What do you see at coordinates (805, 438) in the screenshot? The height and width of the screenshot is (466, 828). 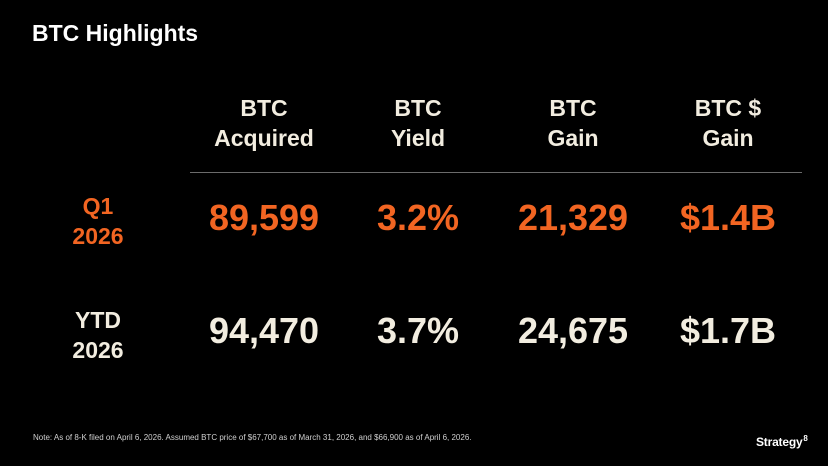 I see `logo-mark: 8` at bounding box center [805, 438].